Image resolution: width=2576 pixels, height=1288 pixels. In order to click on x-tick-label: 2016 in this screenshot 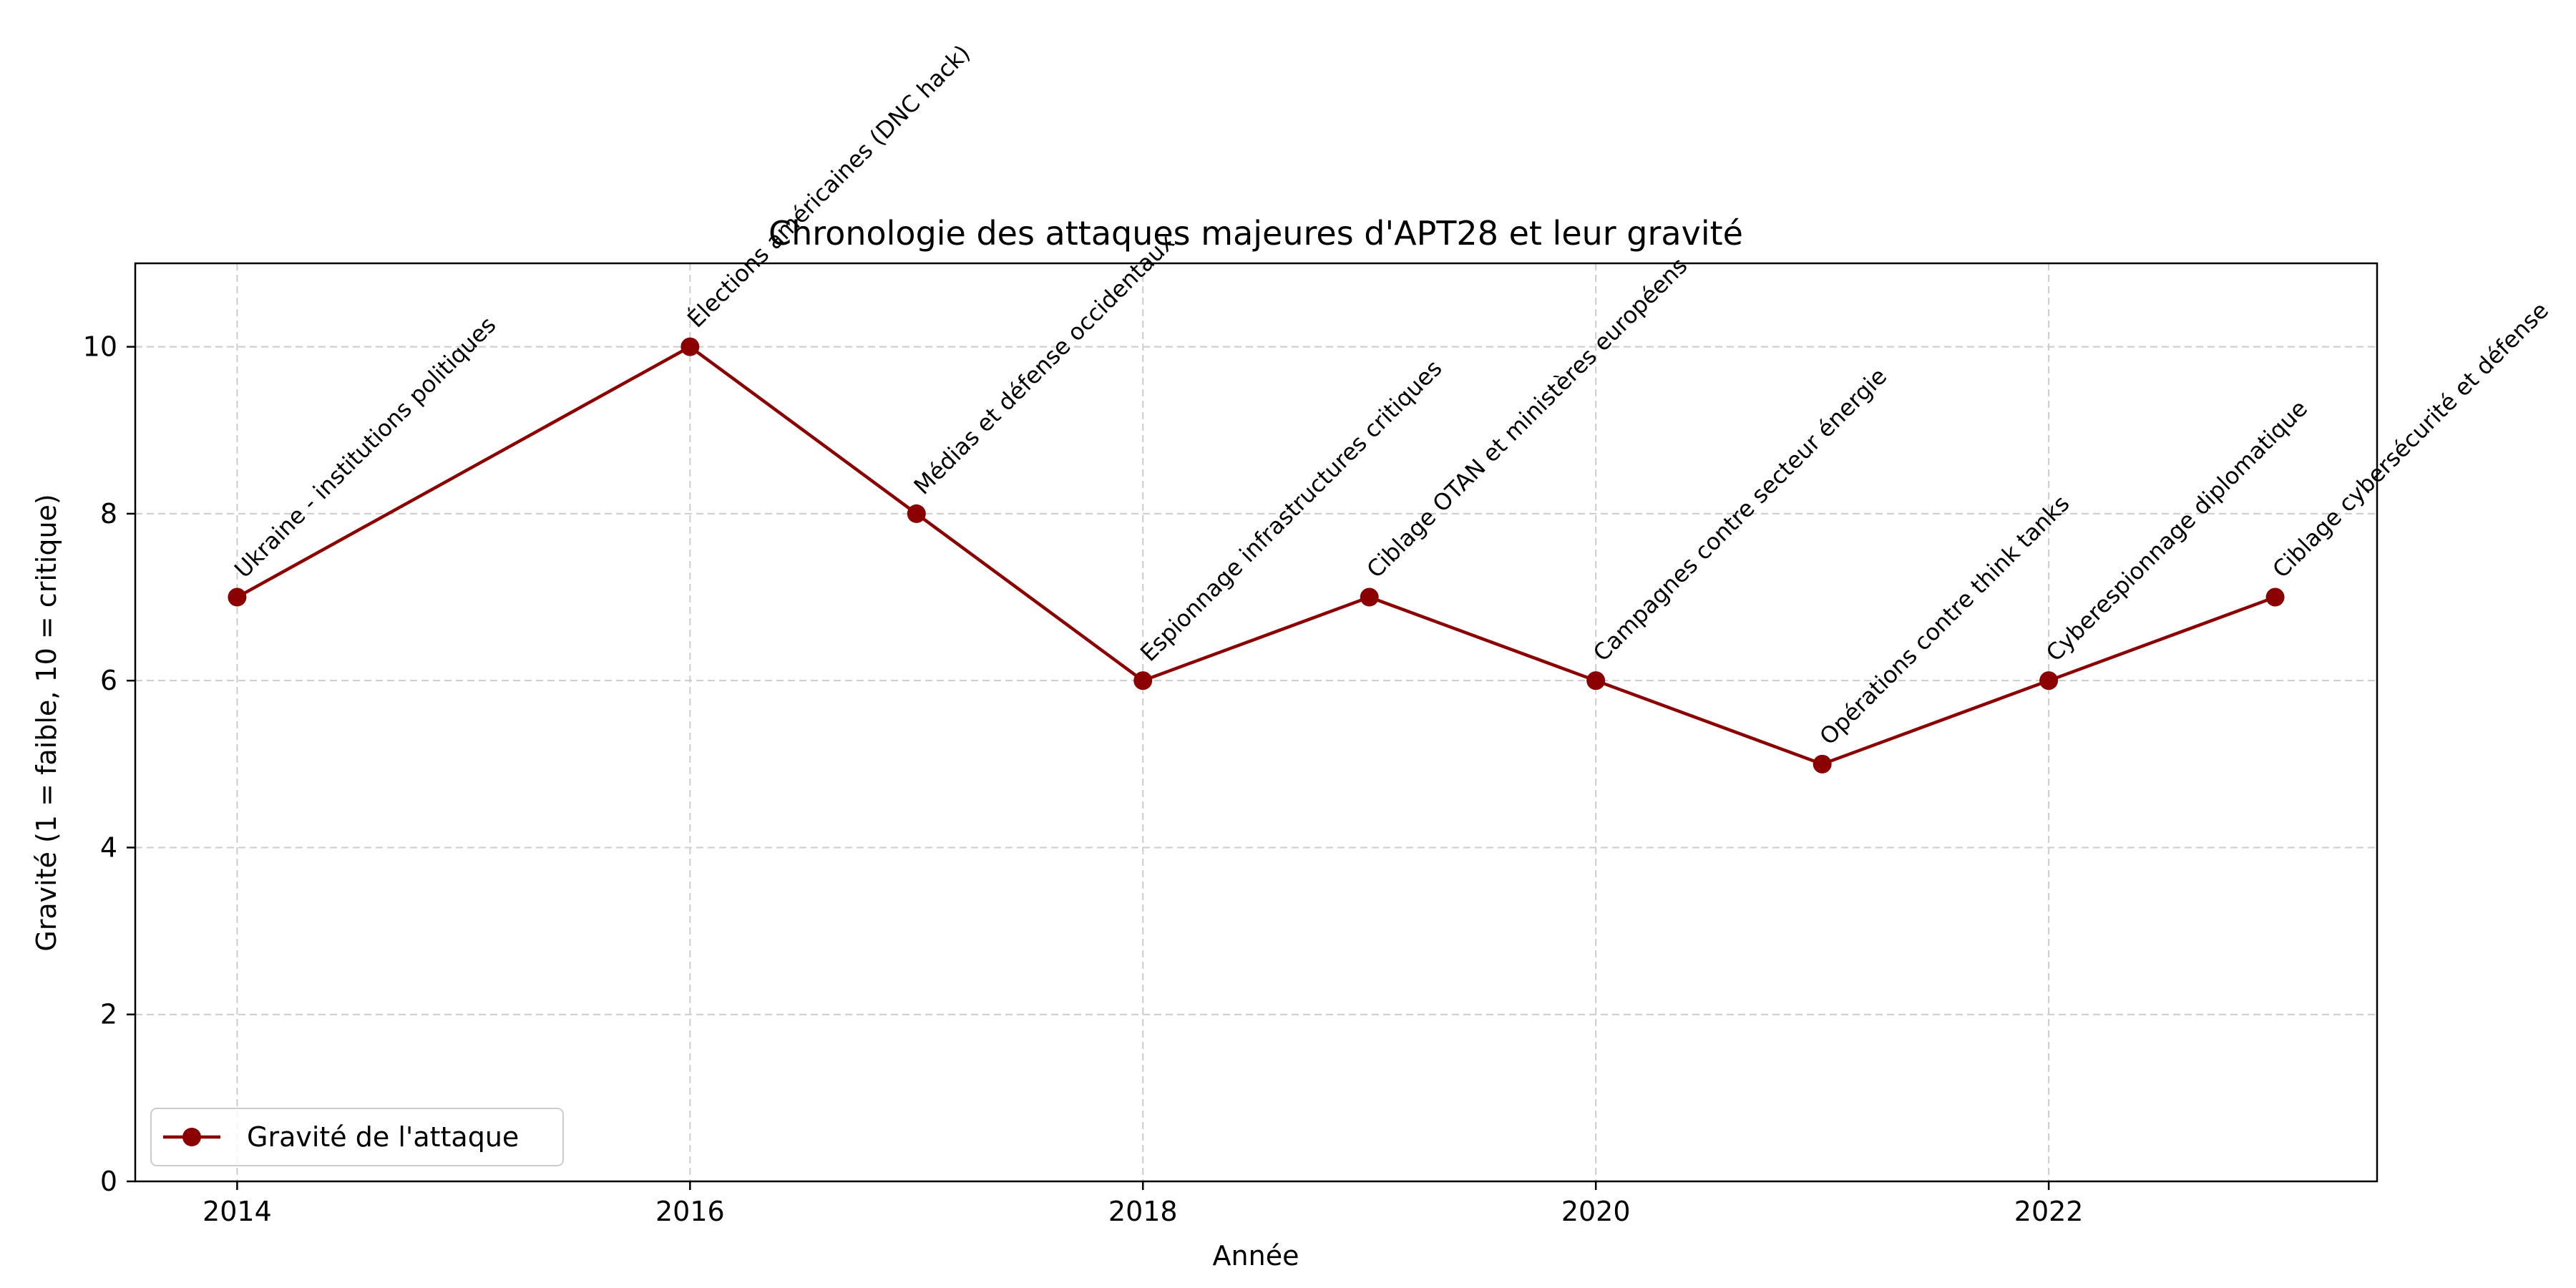, I will do `click(690, 1211)`.